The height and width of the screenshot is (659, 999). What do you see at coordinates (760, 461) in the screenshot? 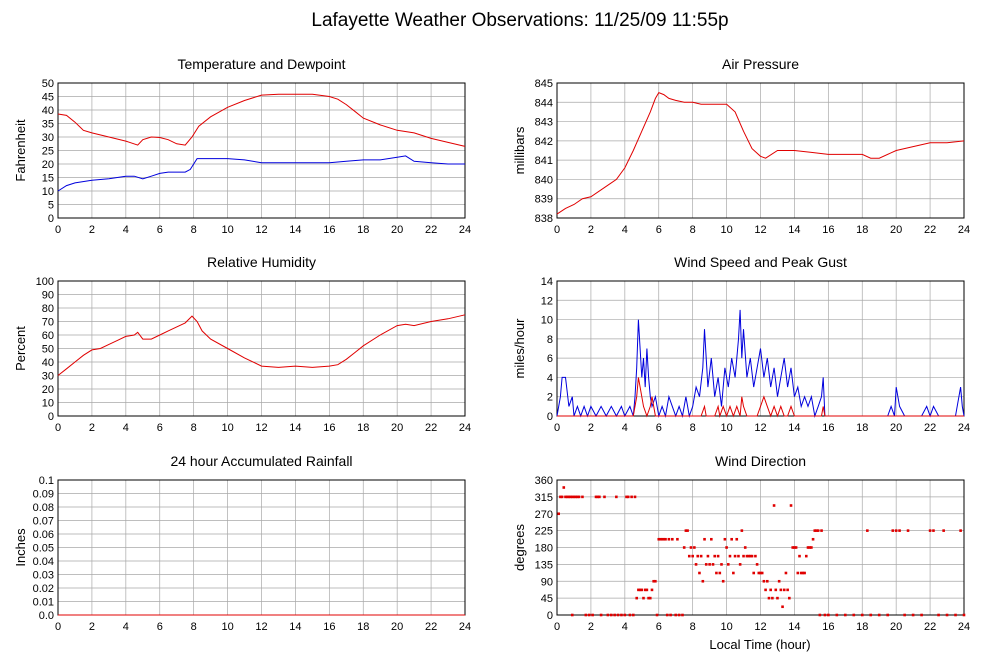
I see `panel-title-direction: Wind Direction` at bounding box center [760, 461].